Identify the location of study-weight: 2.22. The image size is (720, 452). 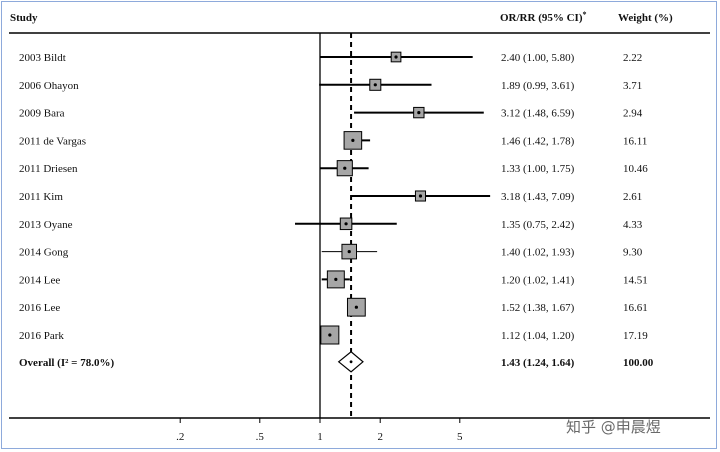
(632, 58).